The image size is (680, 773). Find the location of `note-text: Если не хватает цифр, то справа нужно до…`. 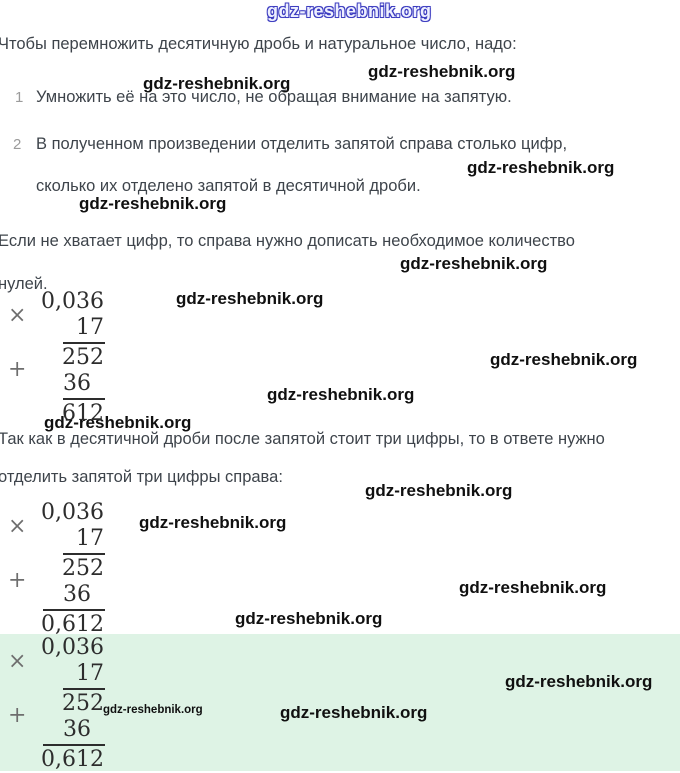

note-text: Если не хватает цифр, то справа нужно до… is located at coordinates (287, 262).